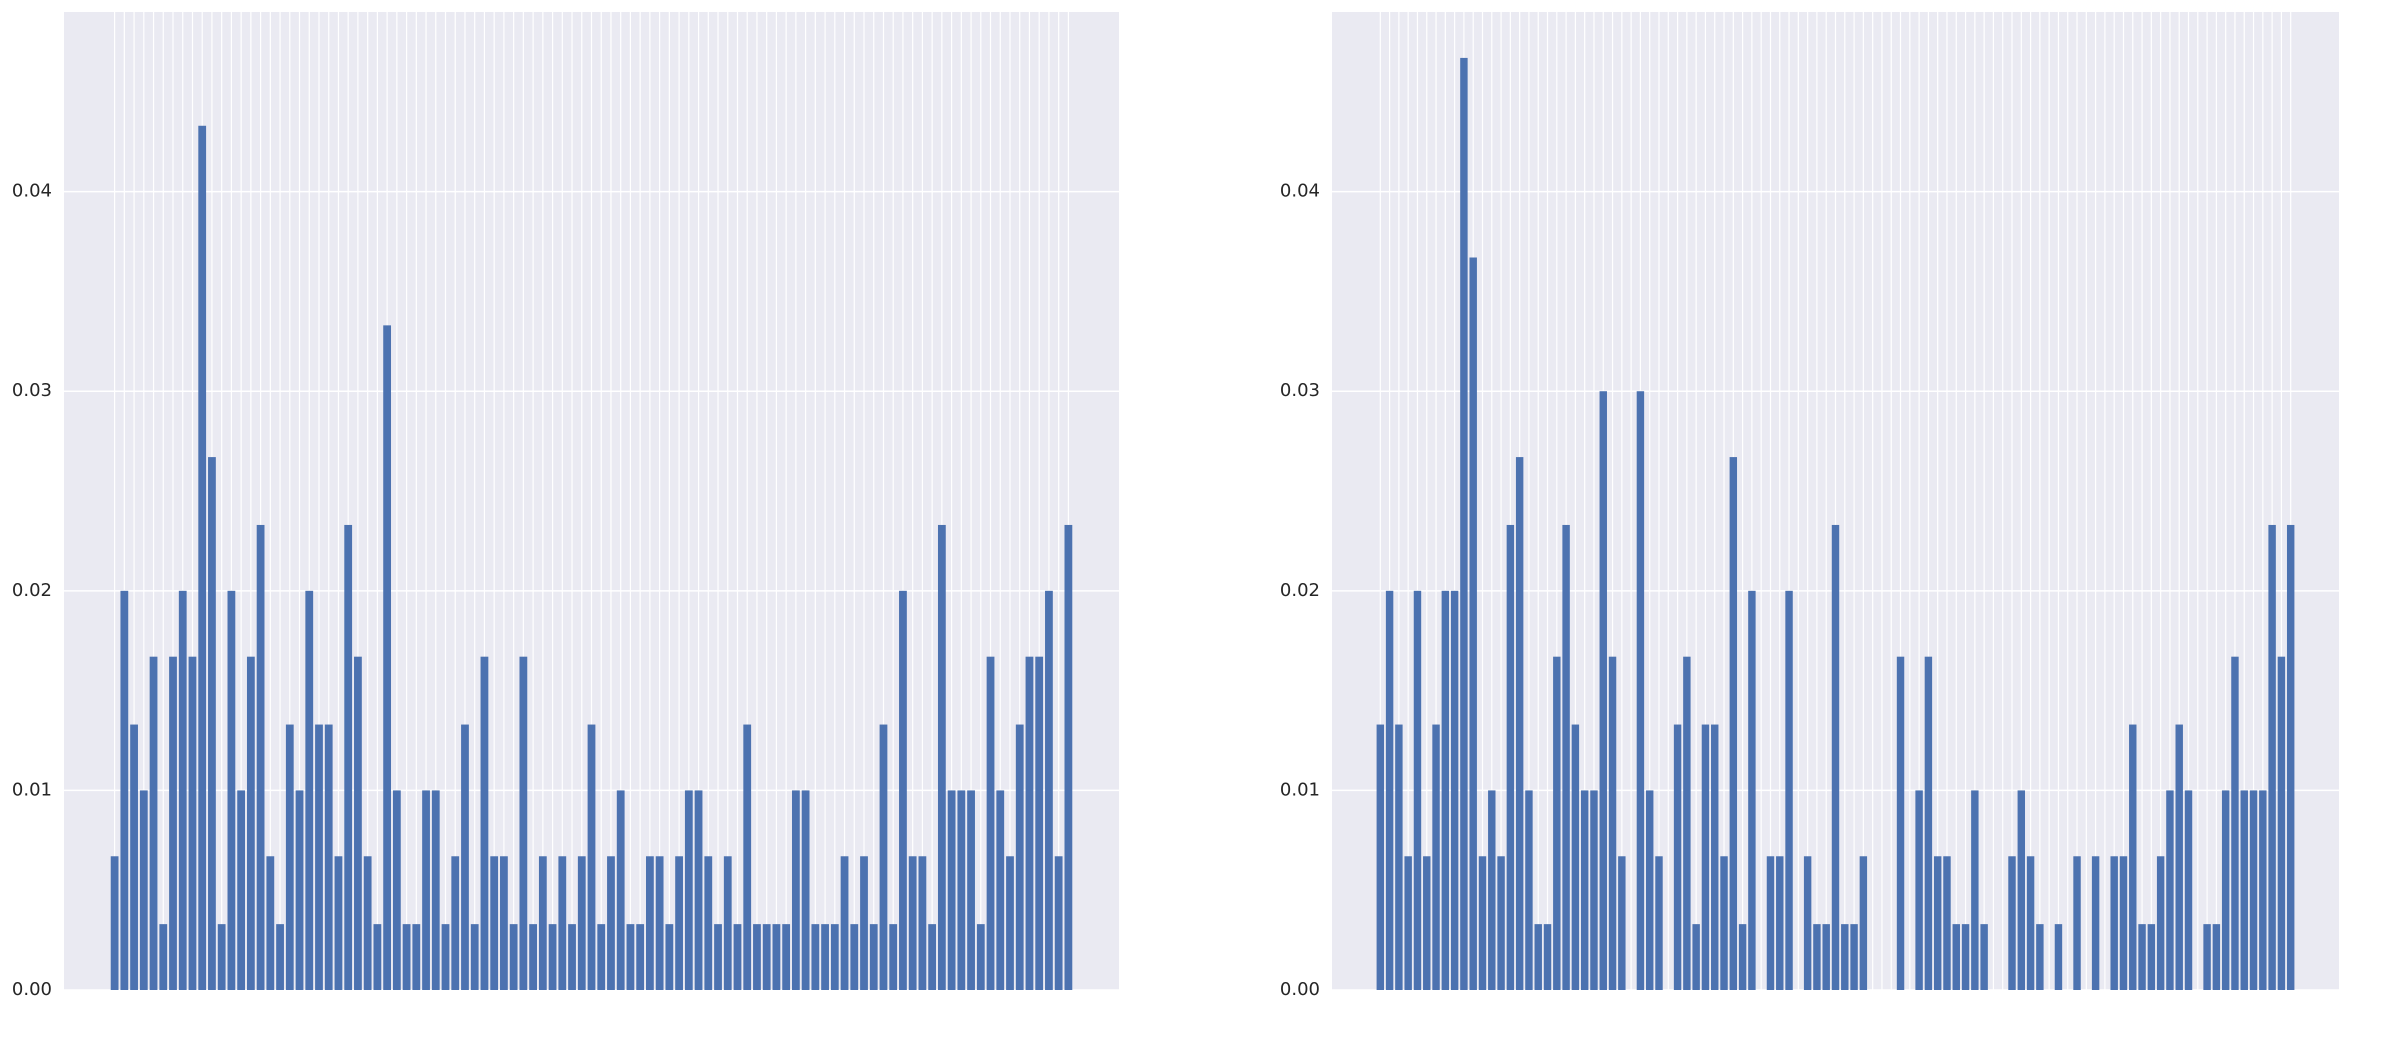  Describe the element at coordinates (1300, 789) in the screenshot. I see `y-tick-label: 0.01` at that location.